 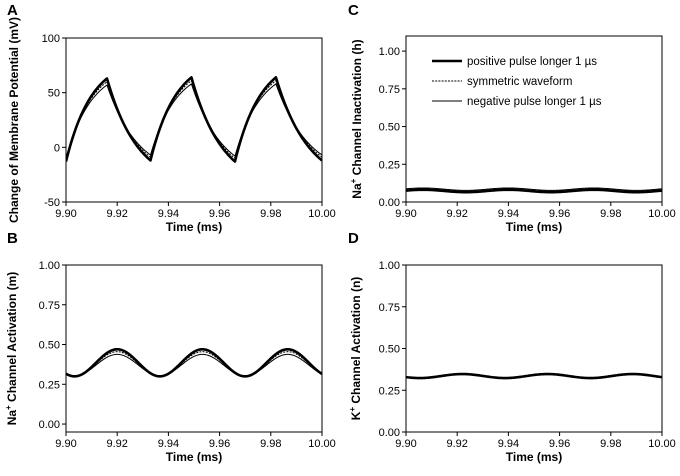 What do you see at coordinates (52, 203) in the screenshot?
I see `y-tick-label: -50` at bounding box center [52, 203].